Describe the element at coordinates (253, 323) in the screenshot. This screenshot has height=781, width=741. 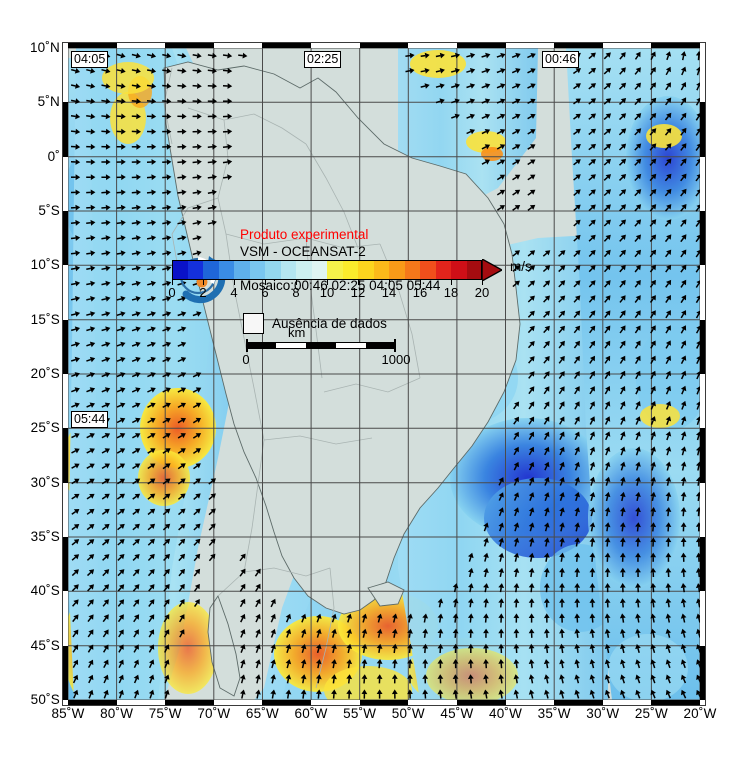
I see `no-data-swatch` at that location.